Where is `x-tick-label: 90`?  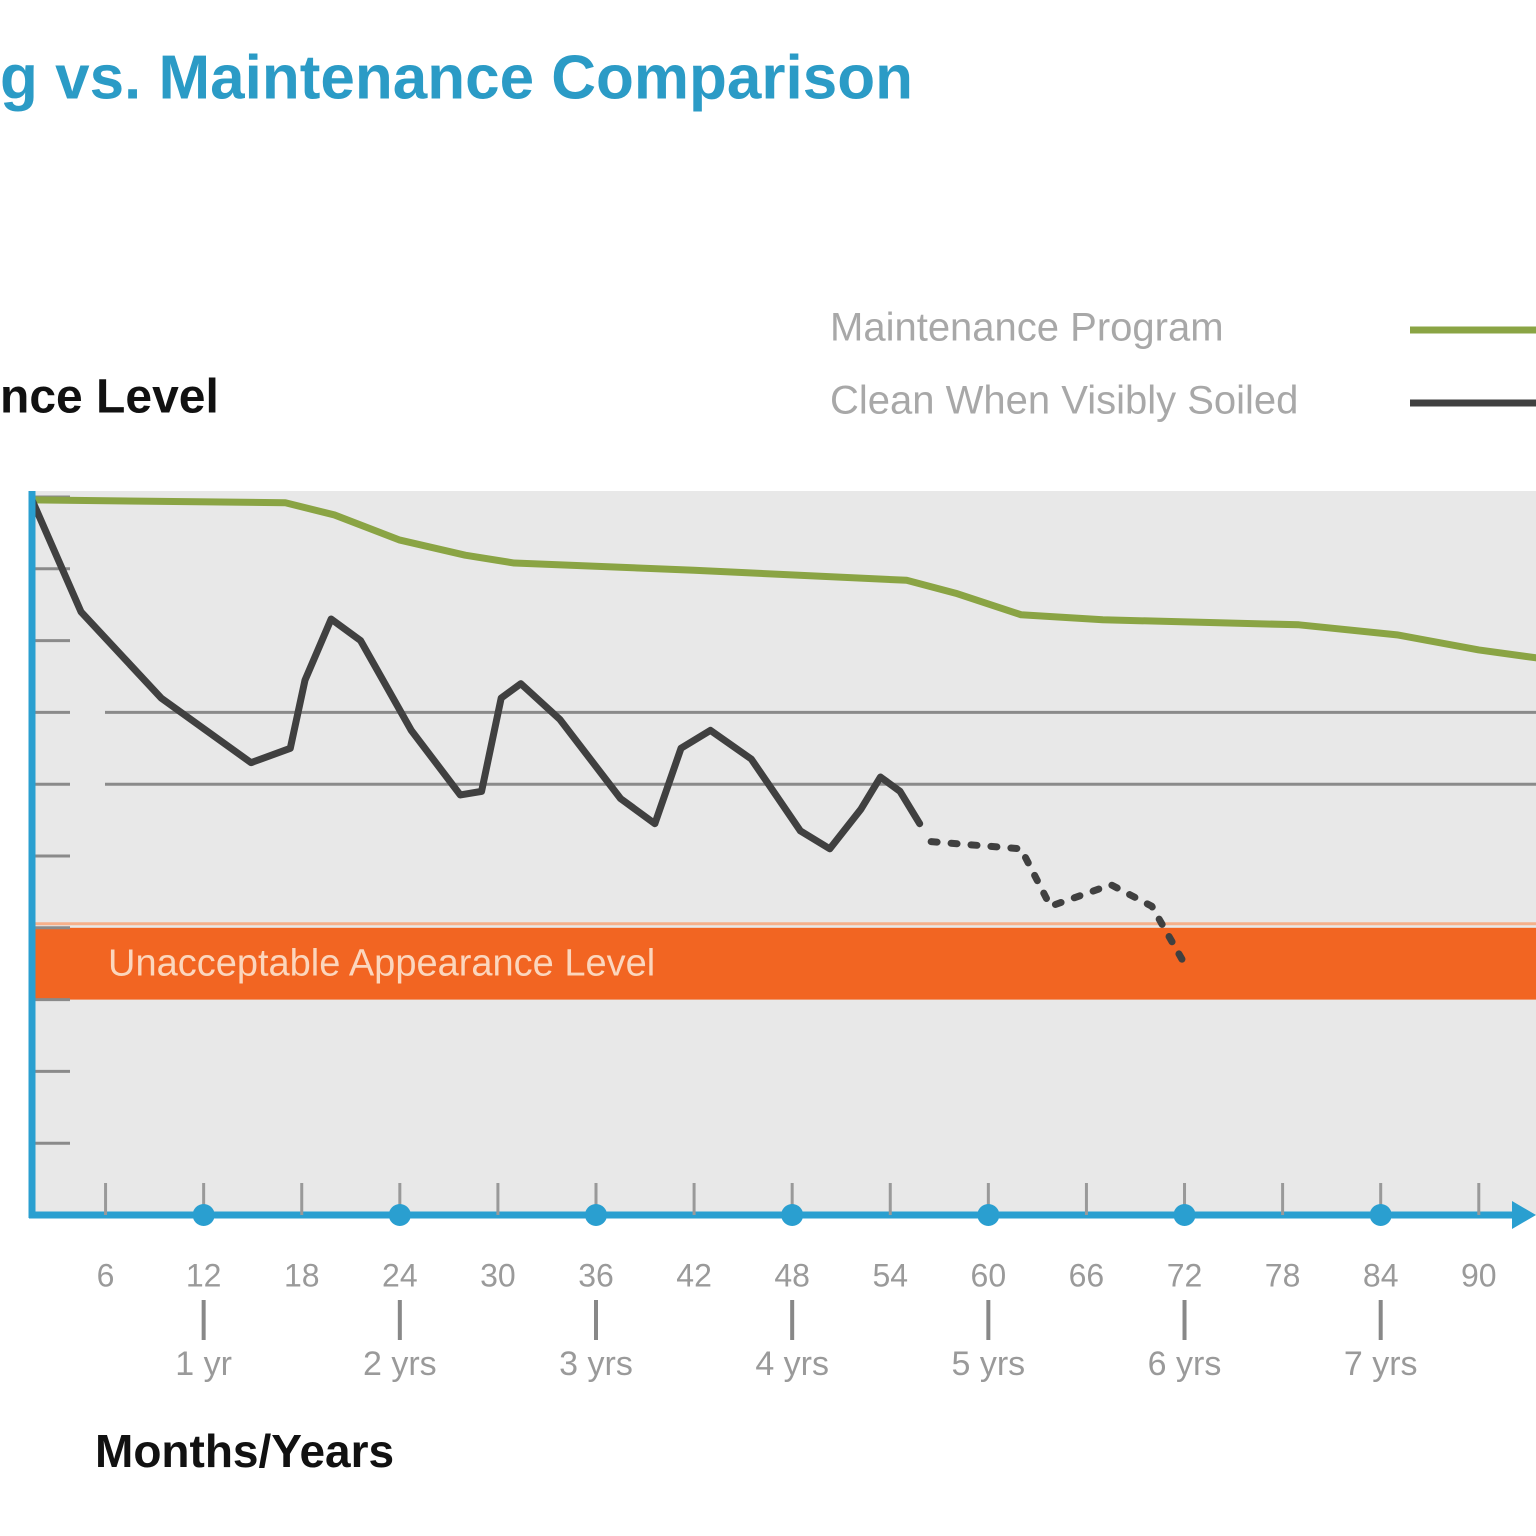
x-tick-label: 90 is located at coordinates (1479, 1275).